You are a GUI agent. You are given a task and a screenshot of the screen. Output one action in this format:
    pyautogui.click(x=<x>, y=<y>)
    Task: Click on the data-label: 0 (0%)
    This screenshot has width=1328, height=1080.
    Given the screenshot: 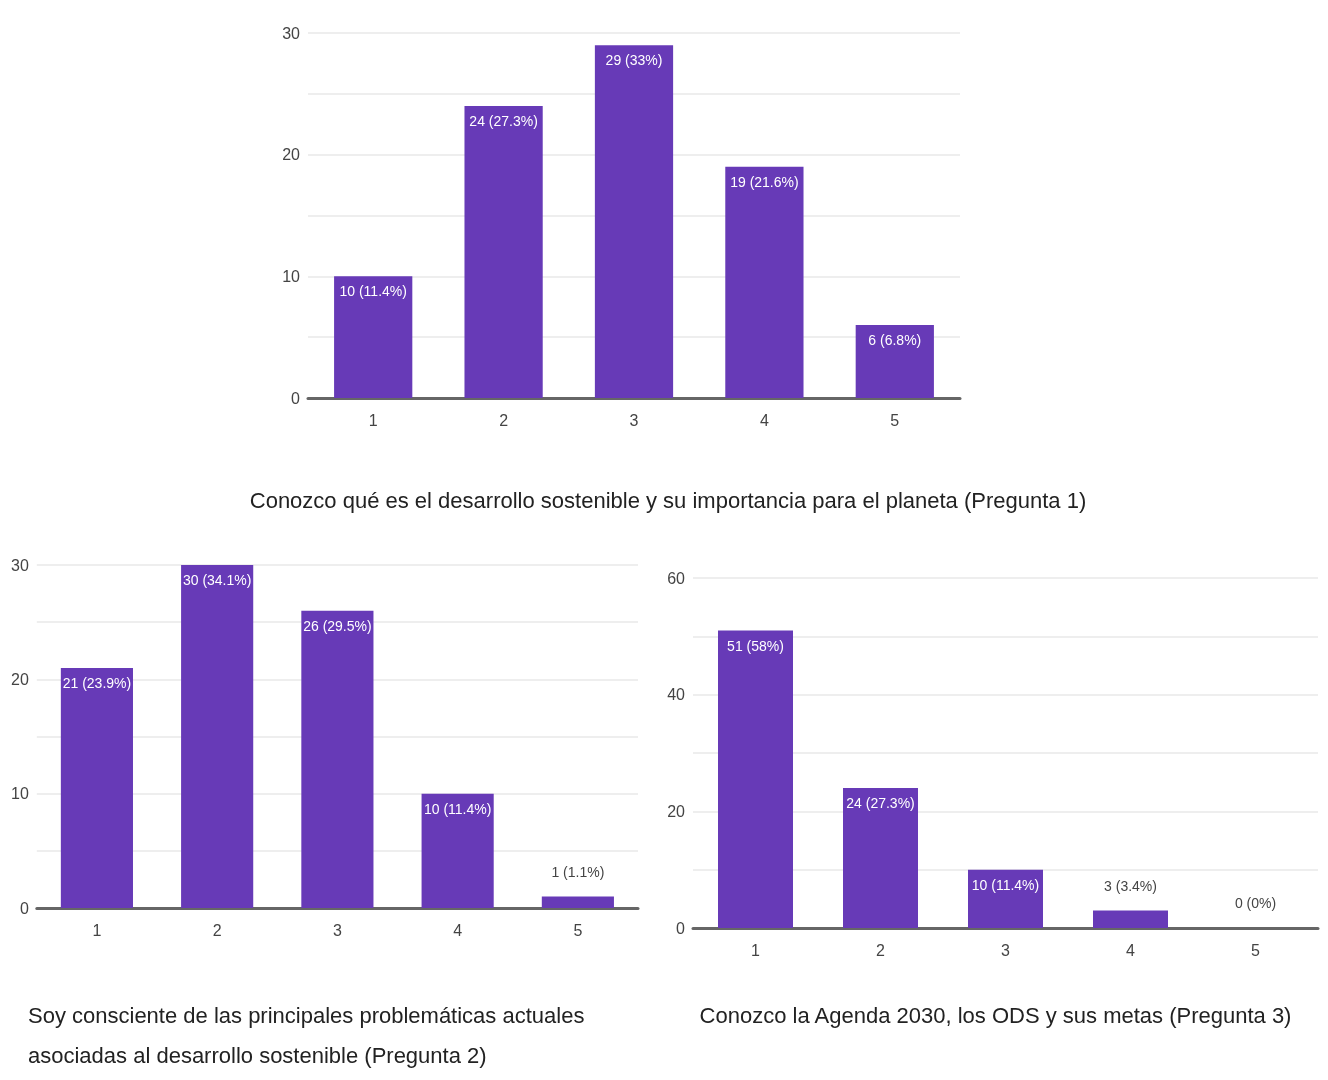 What is the action you would take?
    pyautogui.click(x=1255, y=903)
    